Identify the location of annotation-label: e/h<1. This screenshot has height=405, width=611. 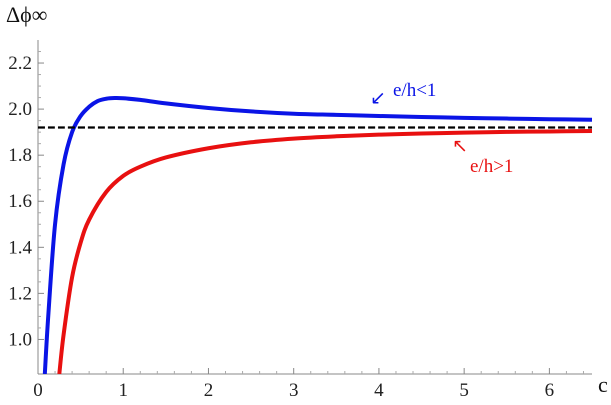
(414, 90).